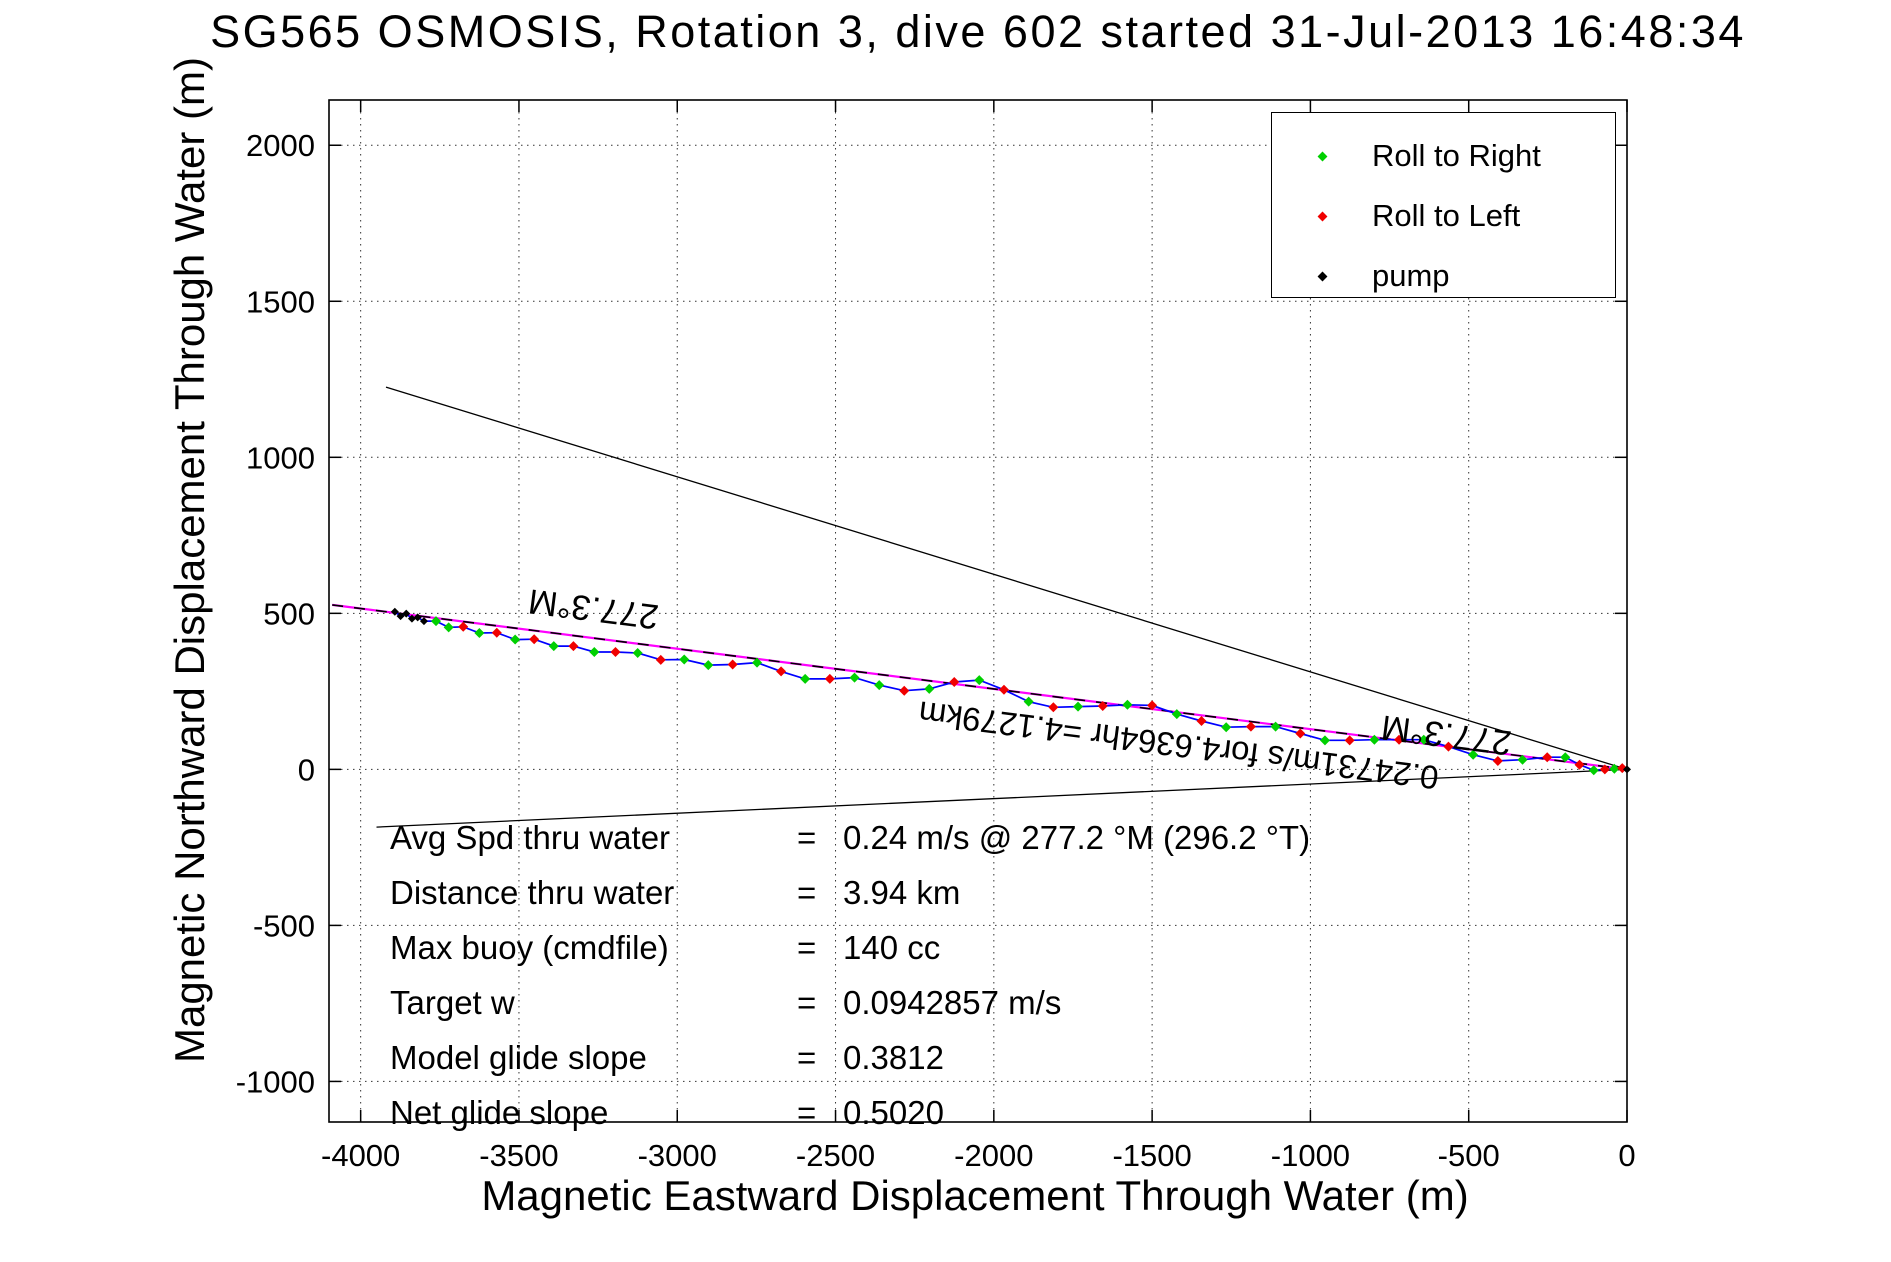  What do you see at coordinates (1151, 1155) in the screenshot?
I see `x-tick-label: -1500` at bounding box center [1151, 1155].